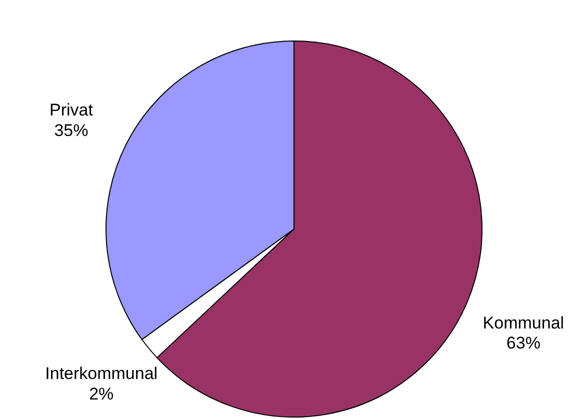 The height and width of the screenshot is (419, 579). What do you see at coordinates (101, 394) in the screenshot?
I see `data-label: 2%` at bounding box center [101, 394].